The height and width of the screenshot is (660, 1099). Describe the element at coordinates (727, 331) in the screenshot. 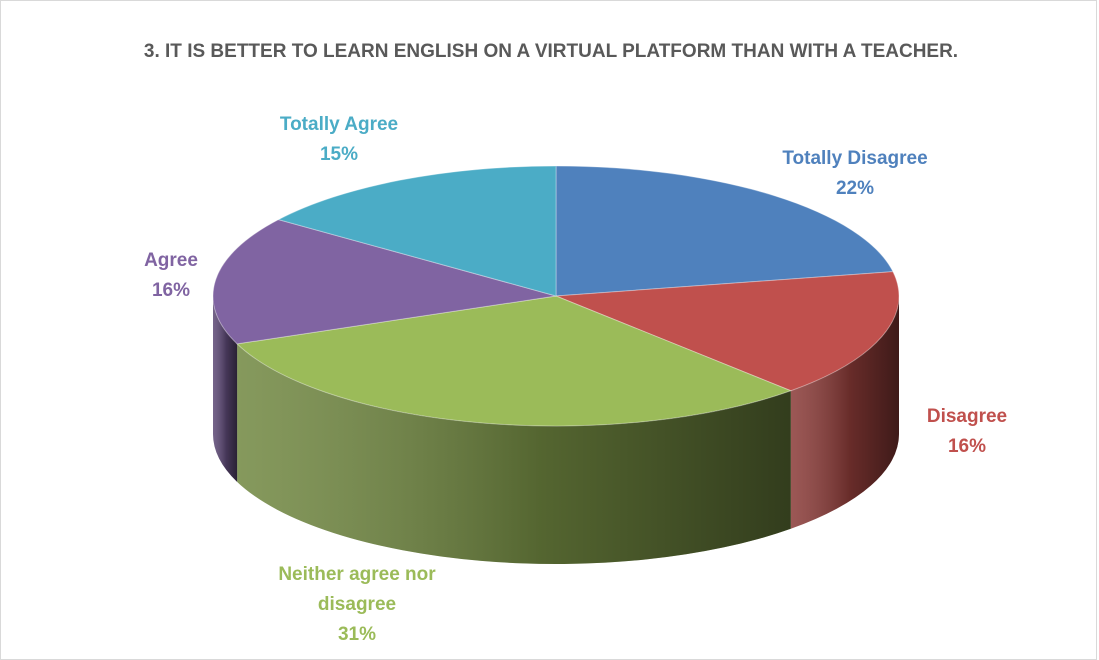

I see `pie-slice-disagree` at that location.